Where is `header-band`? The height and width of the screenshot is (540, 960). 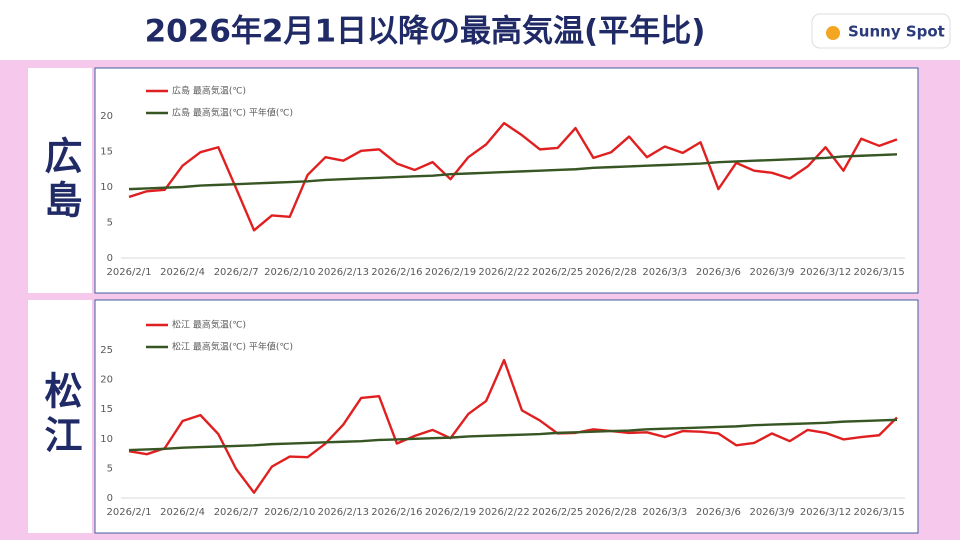 header-band is located at coordinates (480, 30).